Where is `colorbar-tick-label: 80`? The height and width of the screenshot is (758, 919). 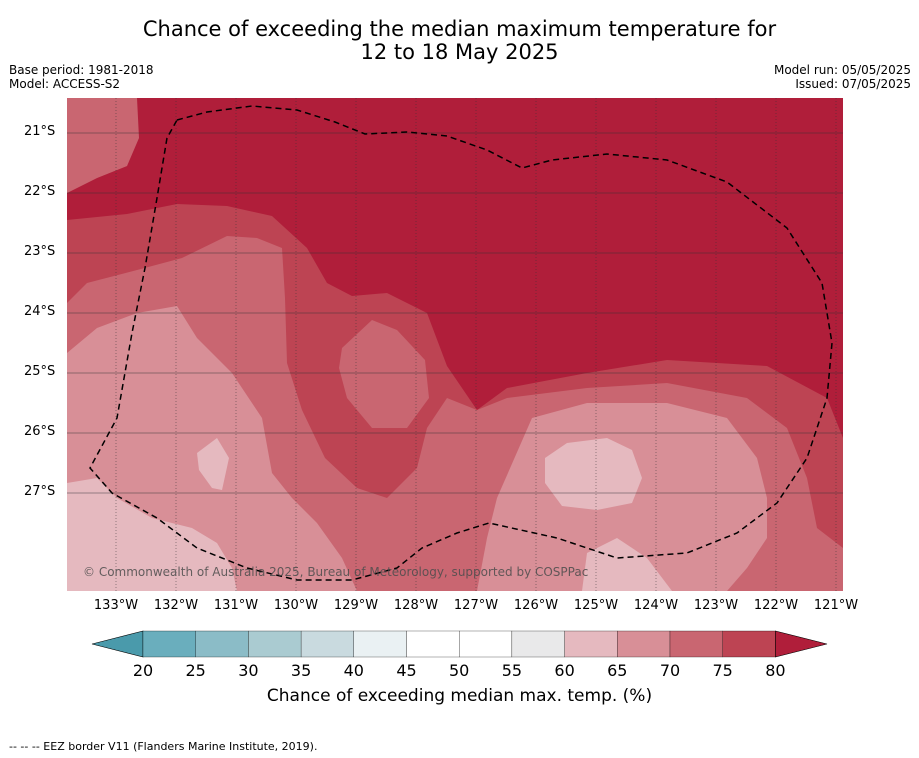 colorbar-tick-label: 80 is located at coordinates (775, 670).